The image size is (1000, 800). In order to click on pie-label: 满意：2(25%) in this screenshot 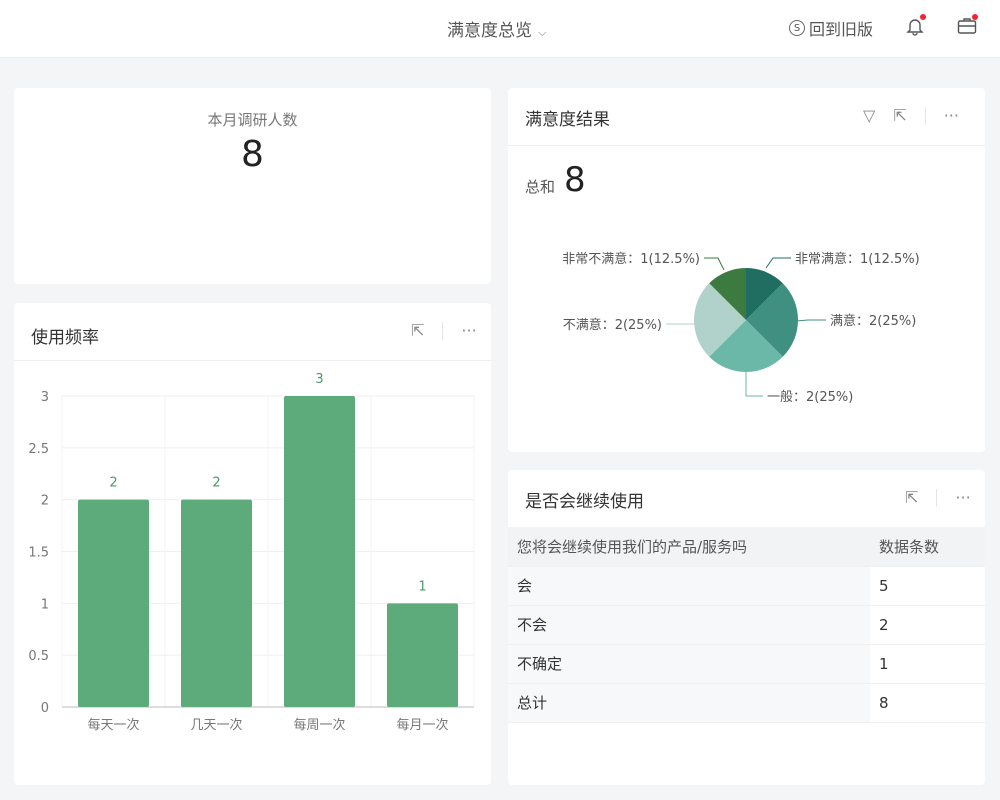, I will do `click(873, 321)`.